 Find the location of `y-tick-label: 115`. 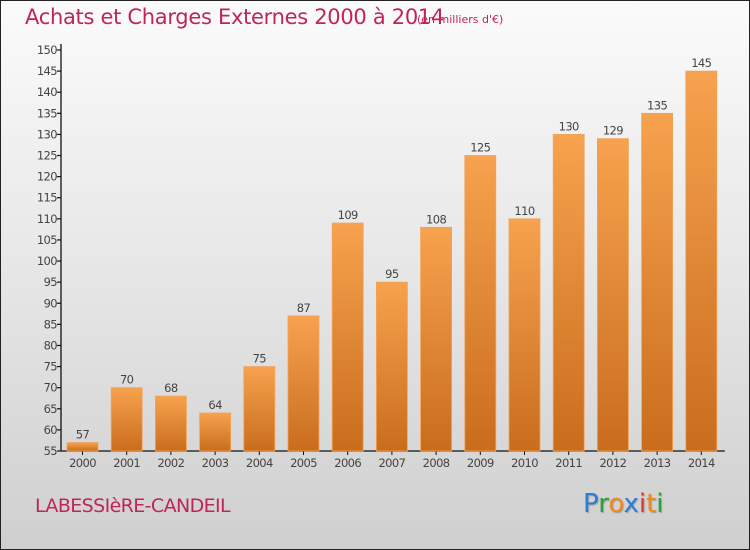

y-tick-label: 115 is located at coordinates (47, 198).